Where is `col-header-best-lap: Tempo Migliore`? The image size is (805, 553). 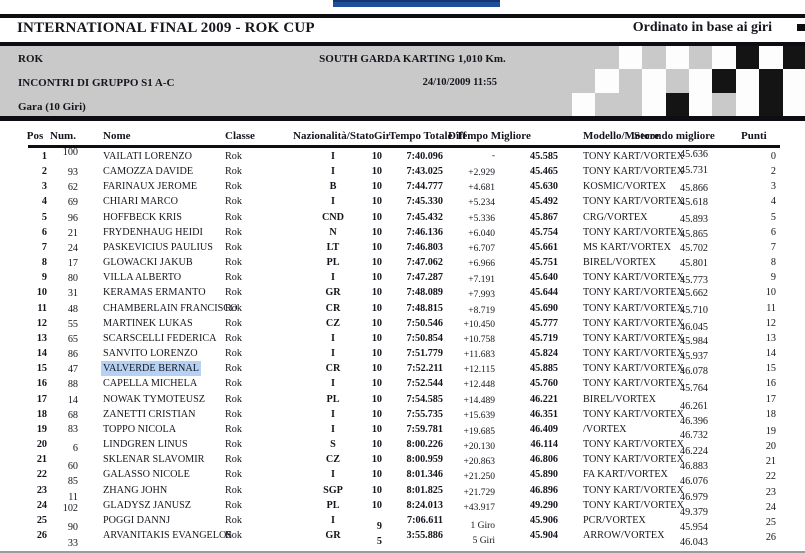 col-header-best-lap: Tempo Migliore is located at coordinates (493, 136).